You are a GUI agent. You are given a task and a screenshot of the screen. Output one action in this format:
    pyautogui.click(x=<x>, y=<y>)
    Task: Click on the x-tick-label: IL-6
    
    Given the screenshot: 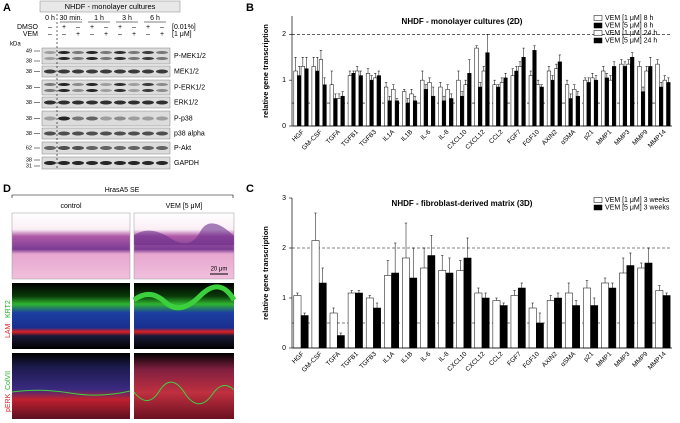 What is the action you would take?
    pyautogui.click(x=425, y=134)
    